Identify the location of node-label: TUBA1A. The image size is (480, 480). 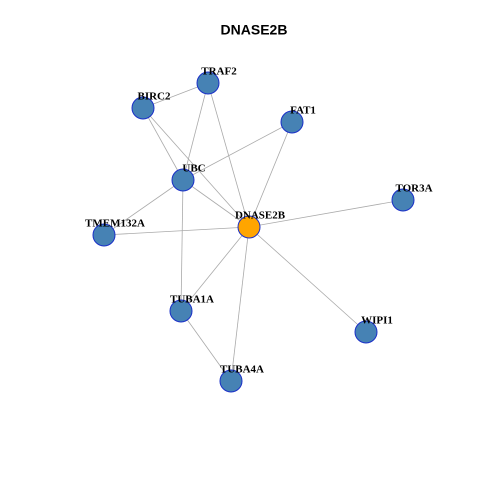
(192, 300).